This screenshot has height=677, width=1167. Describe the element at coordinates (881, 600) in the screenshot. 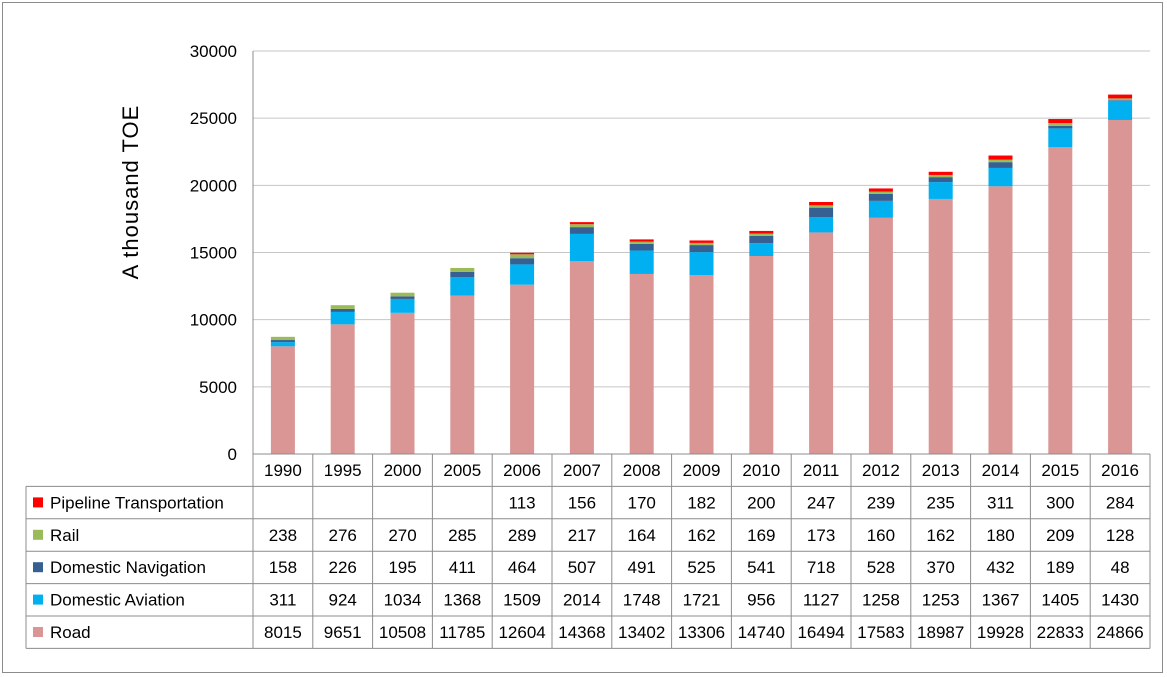

I see `data-label: 1258` at that location.